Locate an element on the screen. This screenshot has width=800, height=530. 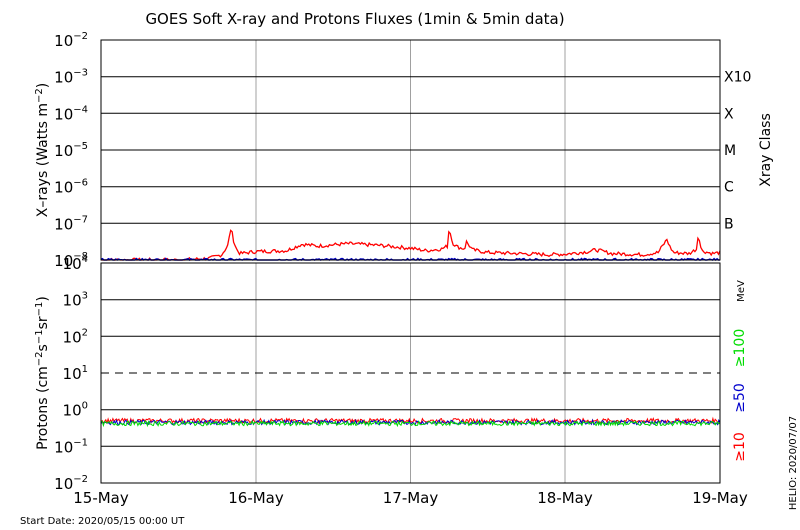
credit-label: HELIO: 2020/07/07 is located at coordinates (793, 463).